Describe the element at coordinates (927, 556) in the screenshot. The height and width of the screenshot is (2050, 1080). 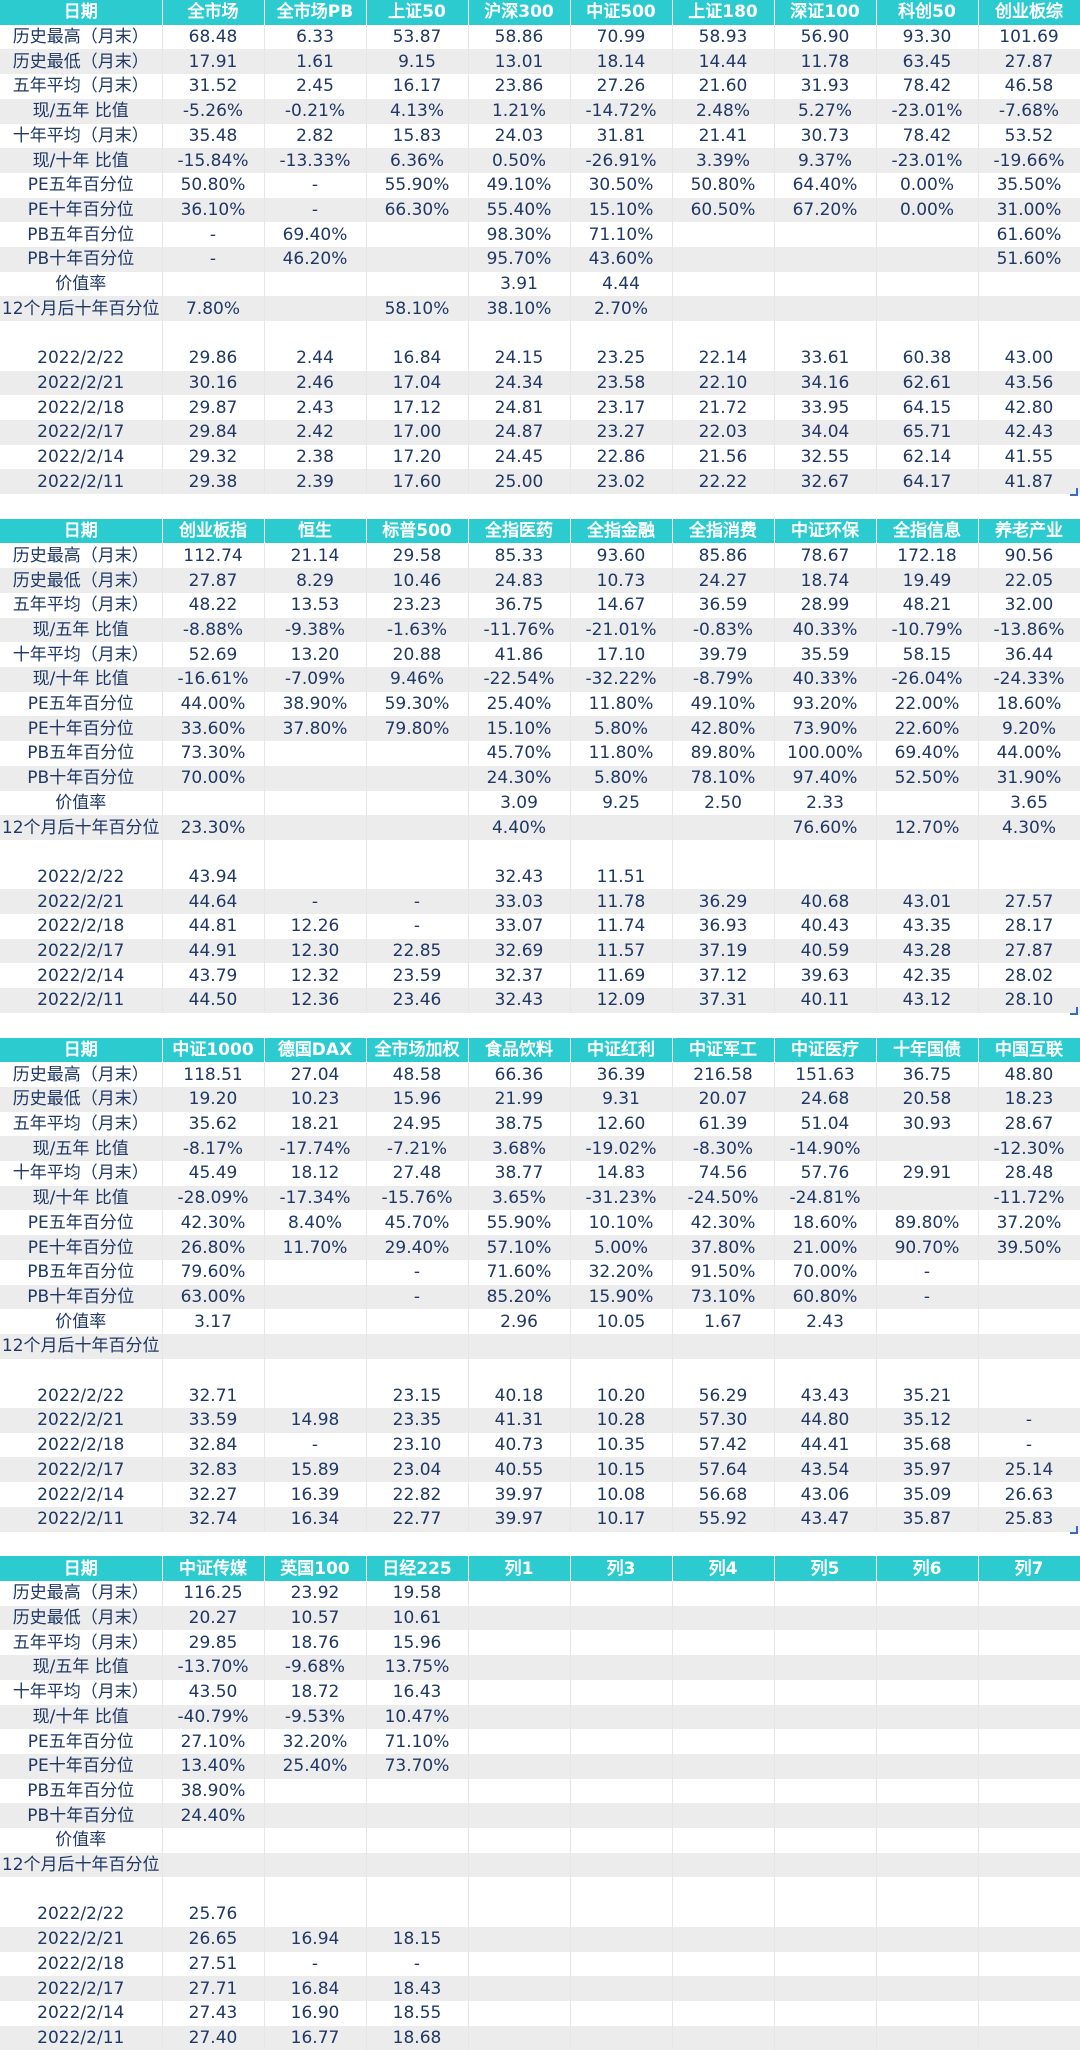
I see `table-cell: 172.18` at that location.